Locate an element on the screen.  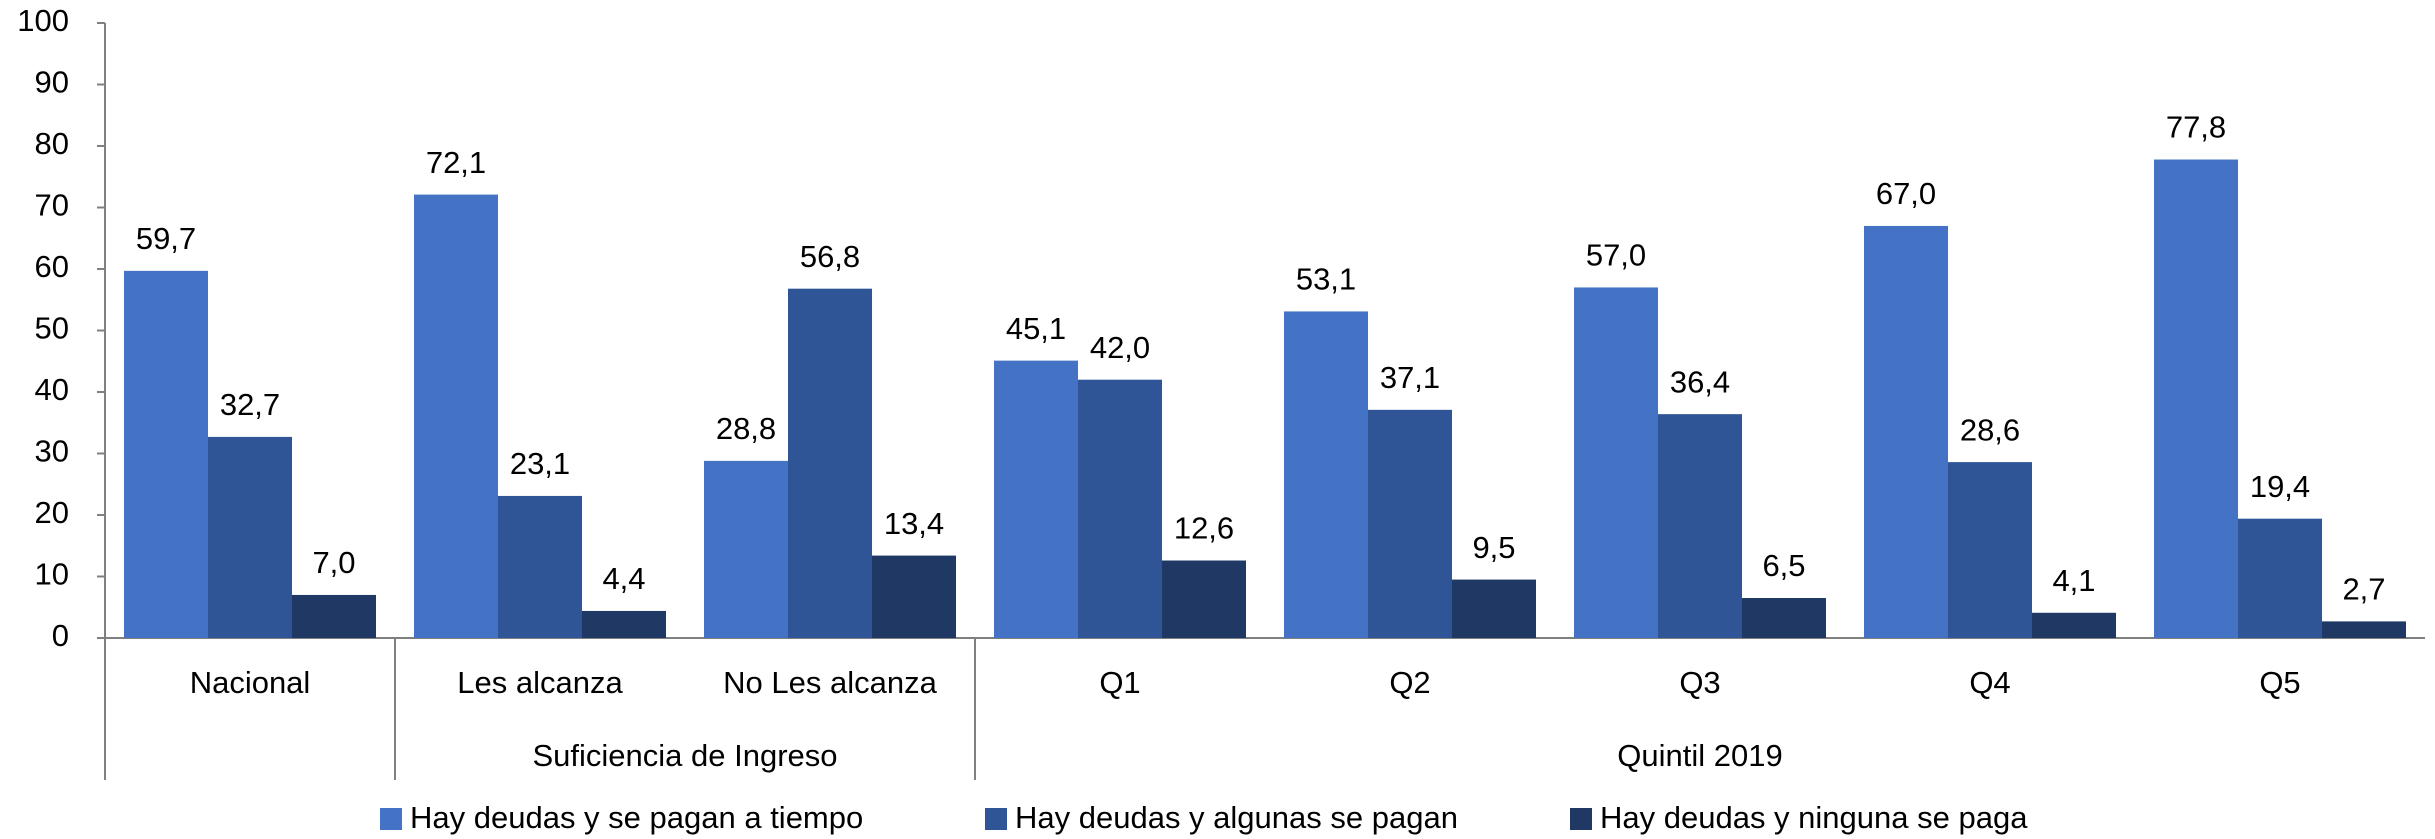
y-tick-label: 90 is located at coordinates (52, 82).